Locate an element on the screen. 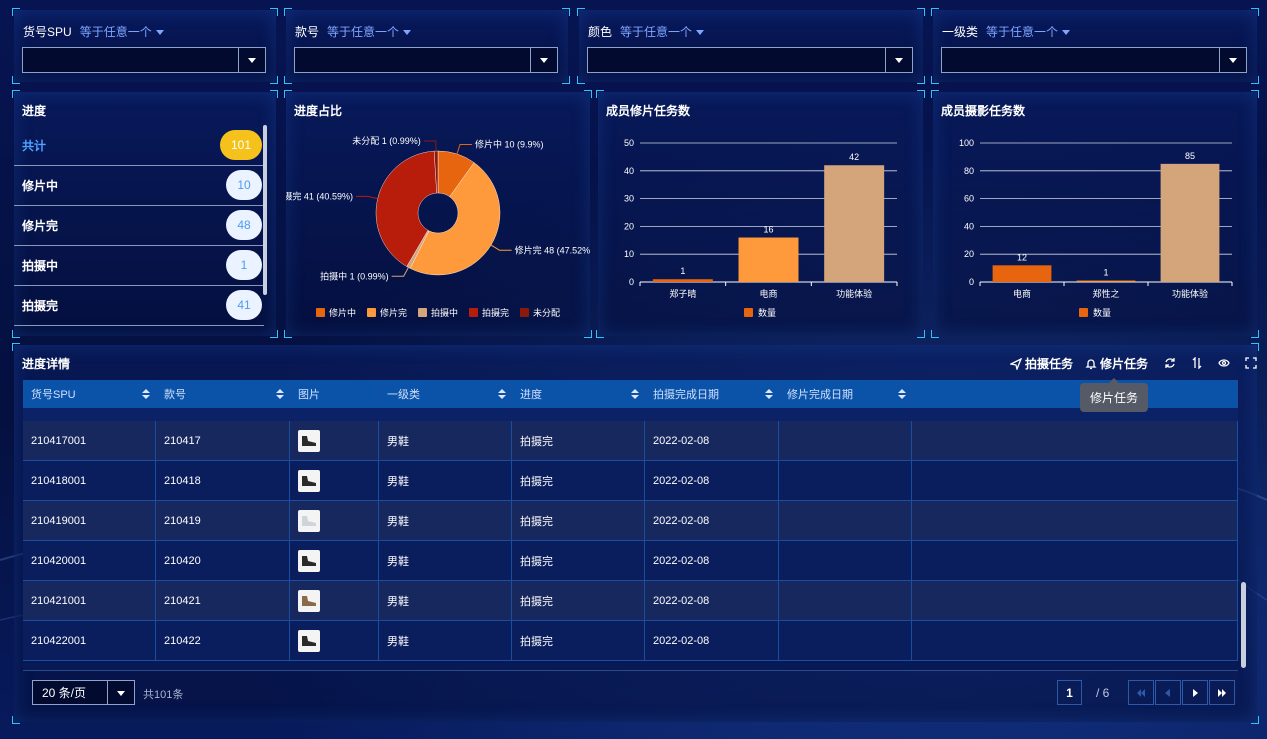 The width and height of the screenshot is (1267, 739). y-tick-label: 100 is located at coordinates (966, 143).